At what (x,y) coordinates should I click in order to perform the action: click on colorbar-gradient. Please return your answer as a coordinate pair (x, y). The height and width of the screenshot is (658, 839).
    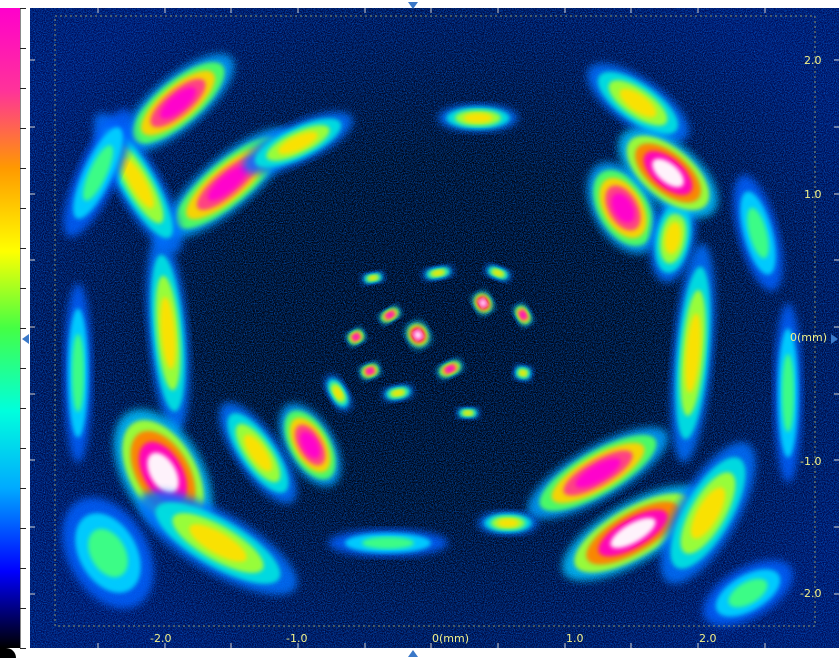
    Looking at the image, I should click on (10, 328).